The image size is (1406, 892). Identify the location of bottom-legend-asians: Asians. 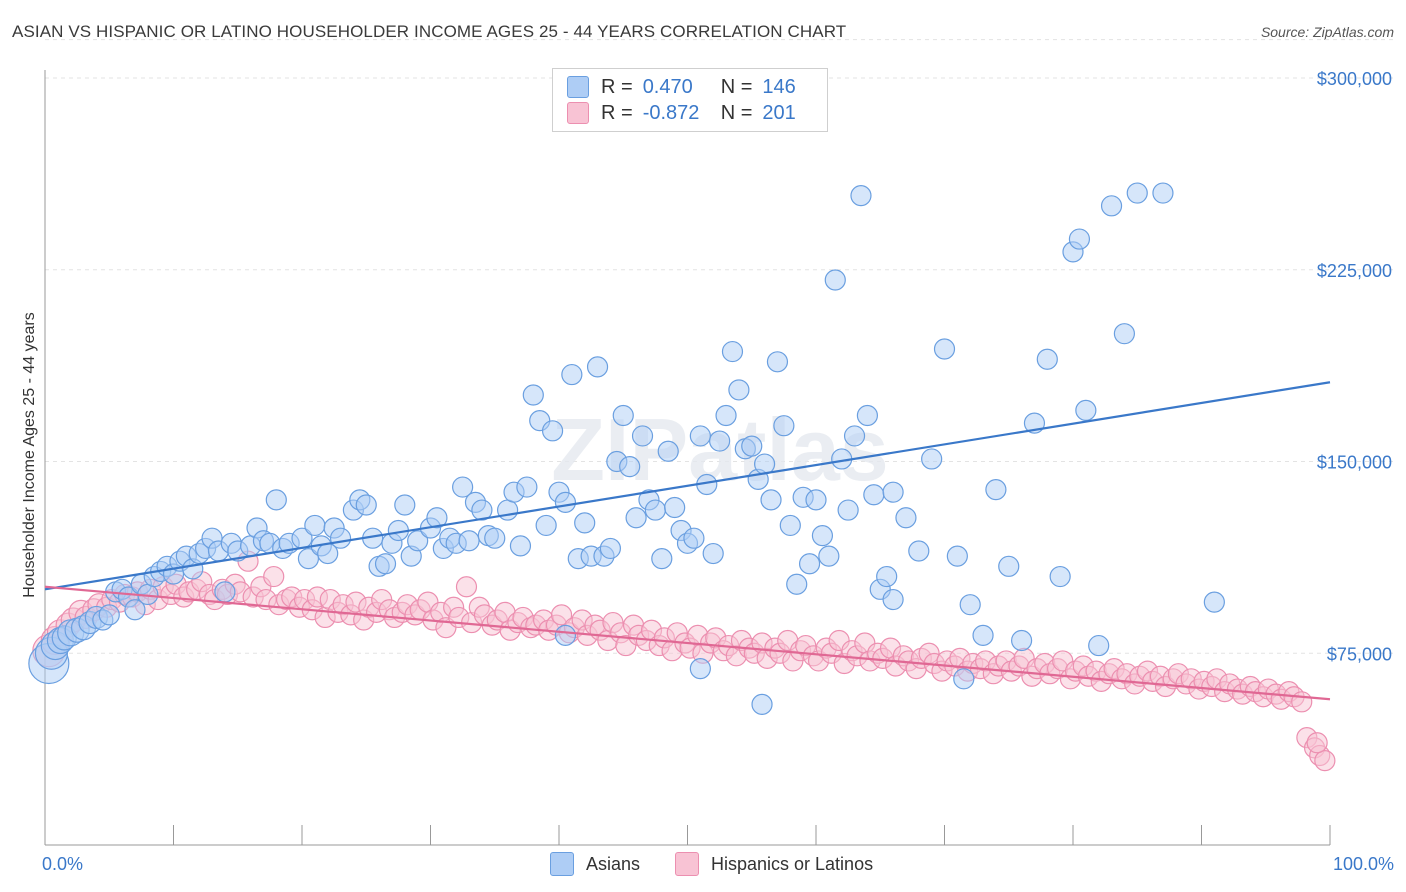
(595, 864).